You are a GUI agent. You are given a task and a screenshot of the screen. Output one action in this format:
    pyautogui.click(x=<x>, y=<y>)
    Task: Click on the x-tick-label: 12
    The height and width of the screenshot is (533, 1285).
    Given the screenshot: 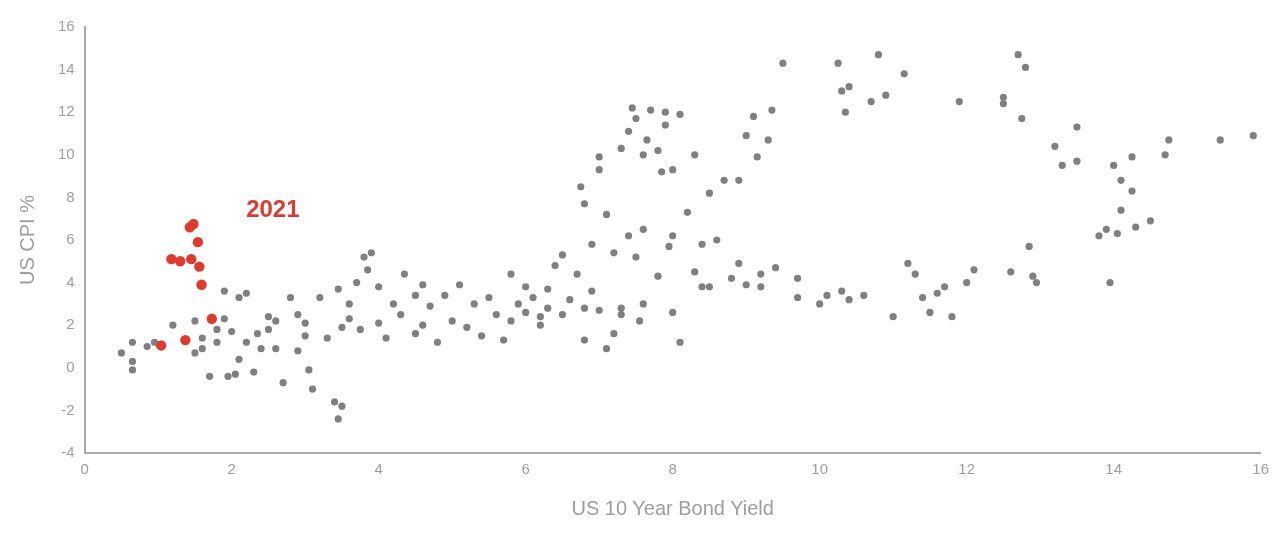 What is the action you would take?
    pyautogui.click(x=967, y=469)
    